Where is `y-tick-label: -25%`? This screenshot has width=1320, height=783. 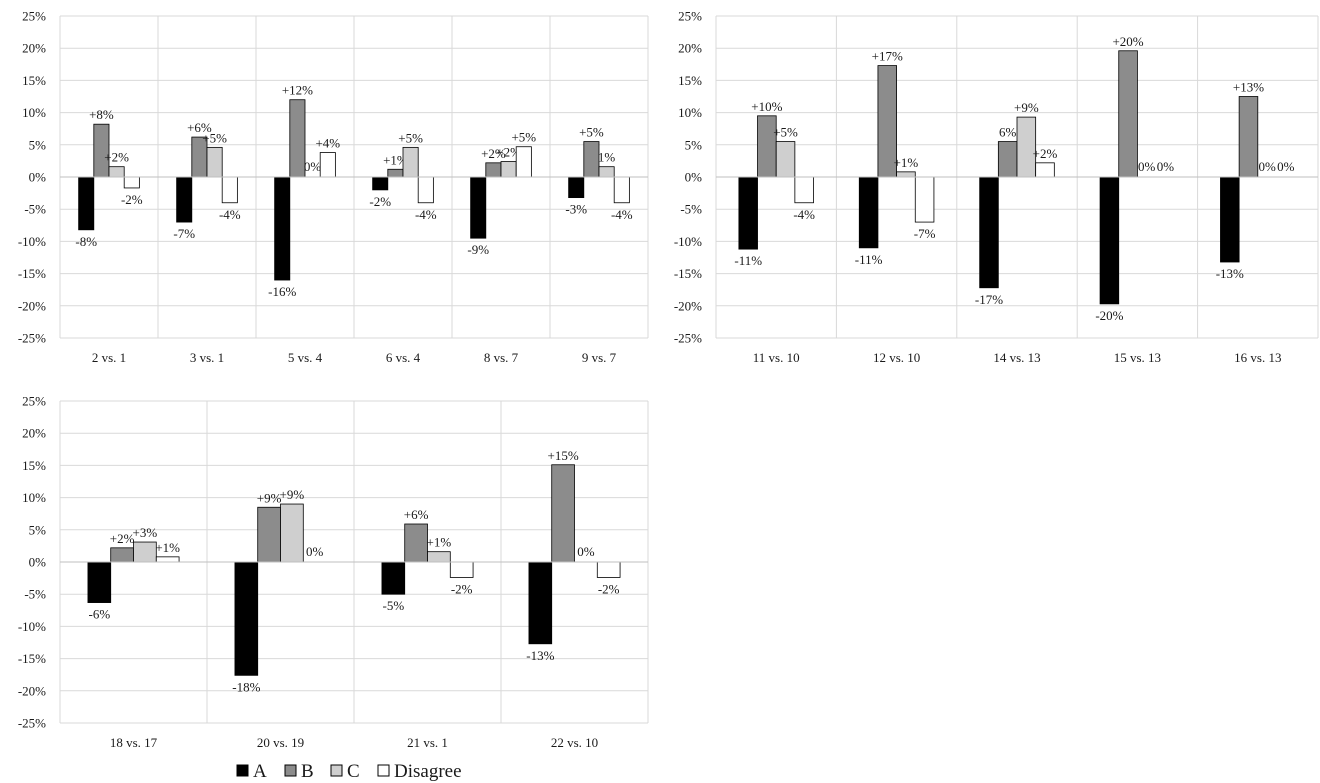 y-tick-label: -25% is located at coordinates (32, 723).